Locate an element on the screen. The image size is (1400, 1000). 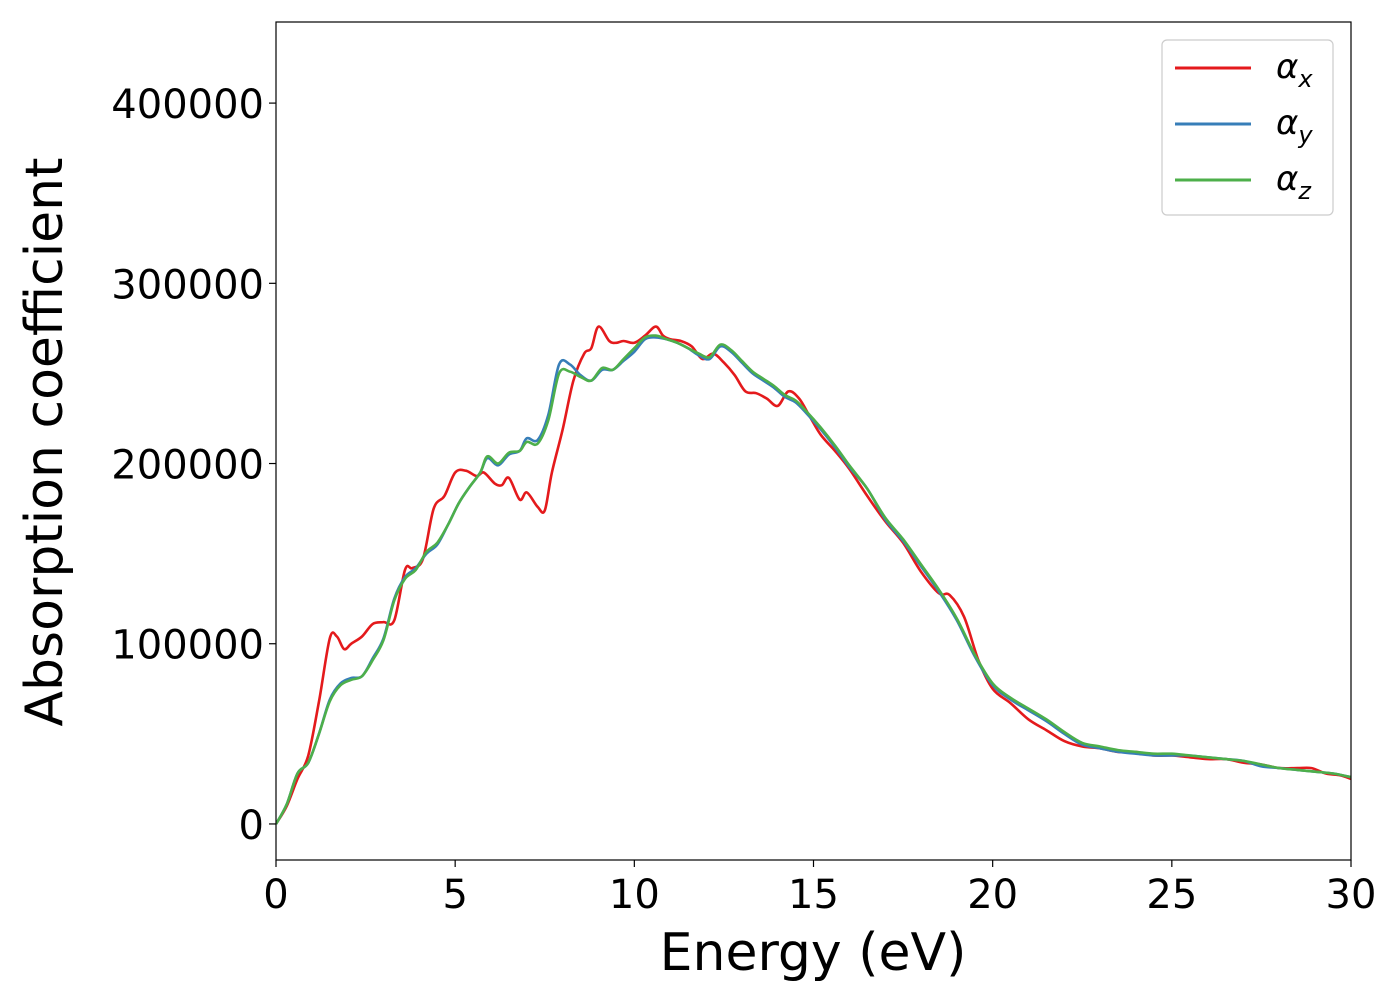
legend-label-y: αy is located at coordinates (1294, 126).